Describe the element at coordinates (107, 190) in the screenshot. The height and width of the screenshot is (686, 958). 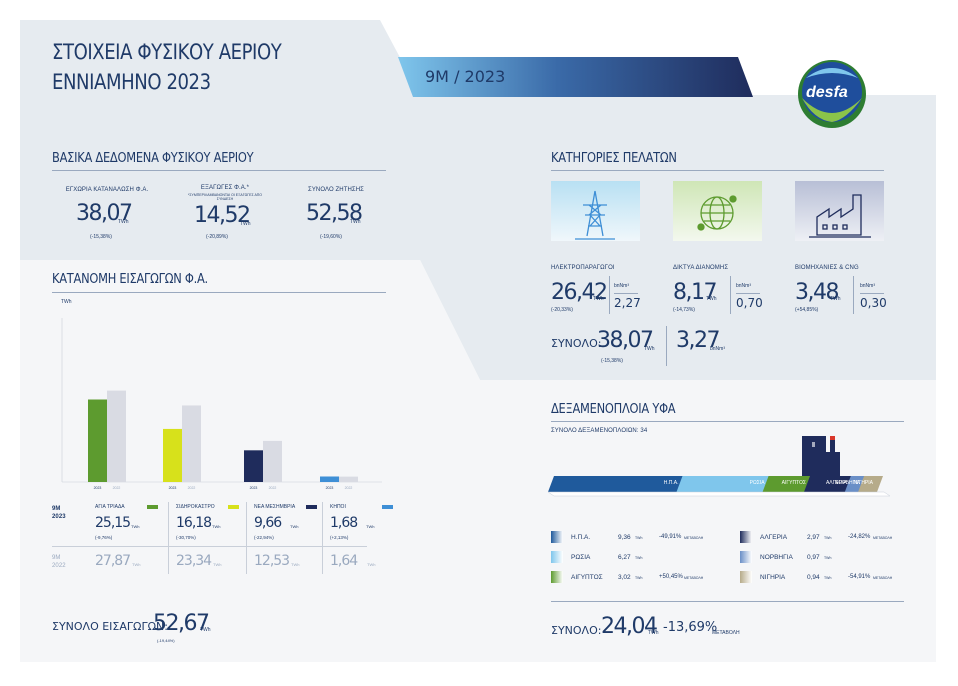
I see `basic-item-label: ΕΓΧΩΡΙΑ ΚΑΤΑΝΑΛΩΣΗ Φ.Α.` at that location.